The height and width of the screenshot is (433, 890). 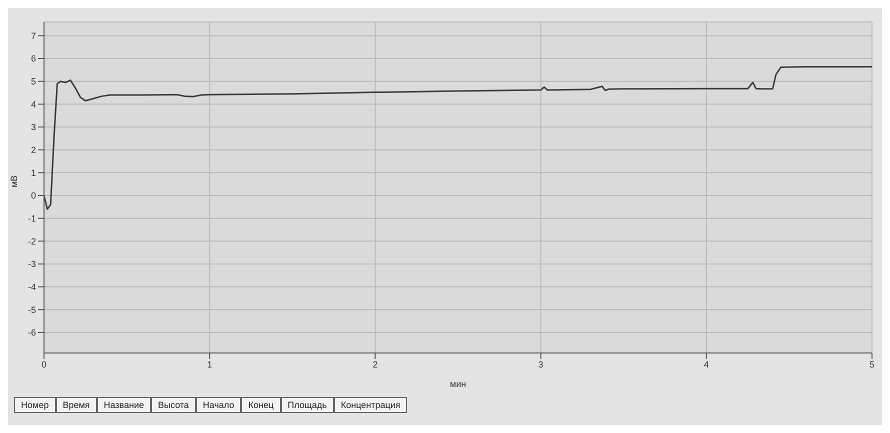 What do you see at coordinates (35, 405) in the screenshot?
I see `text: Номер` at bounding box center [35, 405].